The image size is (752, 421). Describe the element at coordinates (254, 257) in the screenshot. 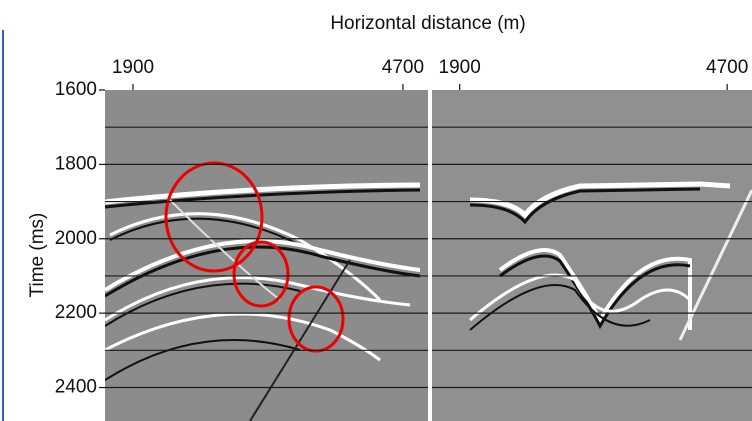

I see `highlight-circles` at that location.